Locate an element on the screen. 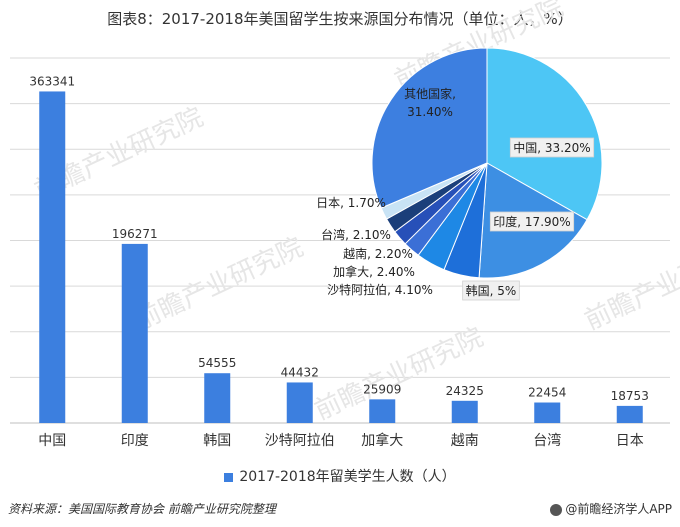  pie-label: 中国, 33.20% is located at coordinates (551, 147).